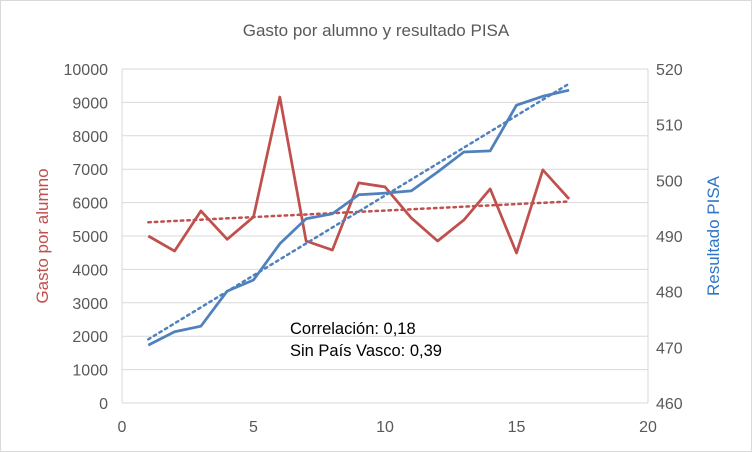 This screenshot has width=752, height=452. What do you see at coordinates (90, 204) in the screenshot?
I see `y-tick-label: 6000` at bounding box center [90, 204].